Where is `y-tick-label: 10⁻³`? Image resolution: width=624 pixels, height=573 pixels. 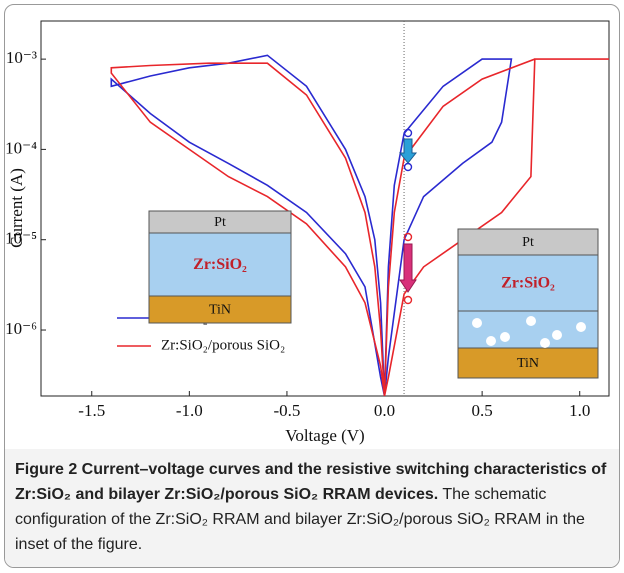 y-tick-label: 10⁻³ is located at coordinates (21, 57).